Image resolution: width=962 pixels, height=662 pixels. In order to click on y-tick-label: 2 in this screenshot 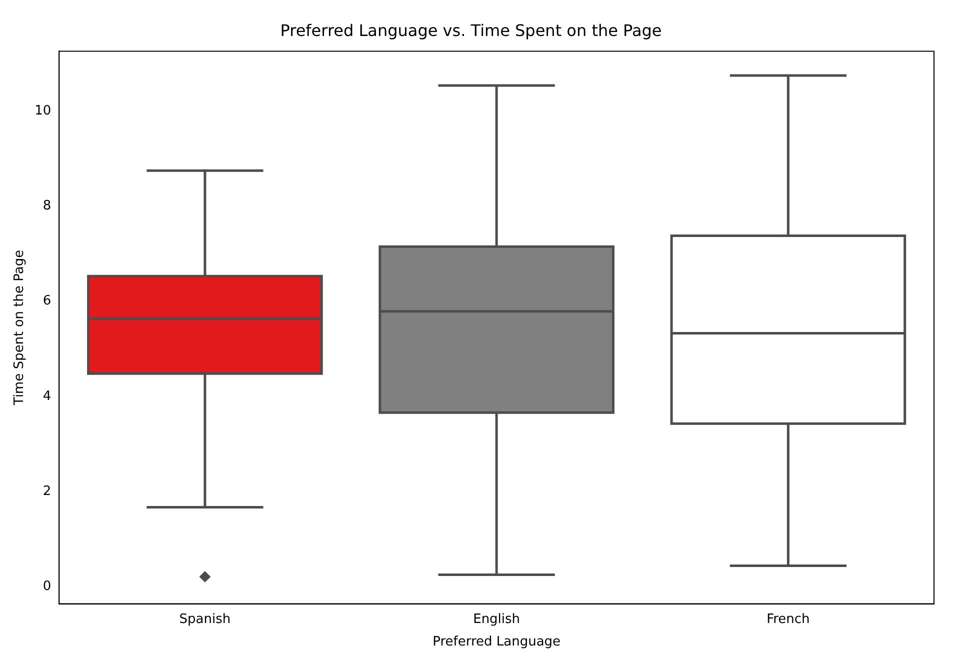, I will do `click(47, 491)`.